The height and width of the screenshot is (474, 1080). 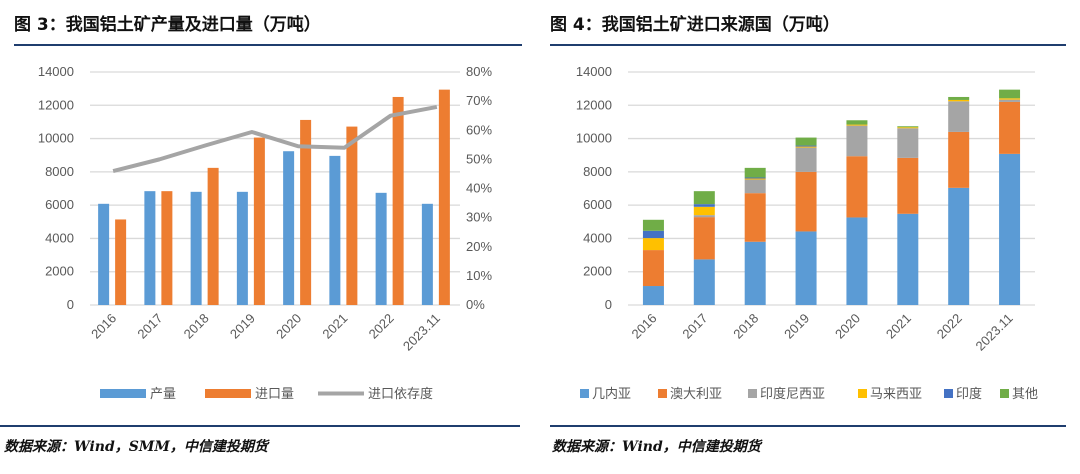 I want to click on legend-label: 进口量, so click(x=274, y=393).